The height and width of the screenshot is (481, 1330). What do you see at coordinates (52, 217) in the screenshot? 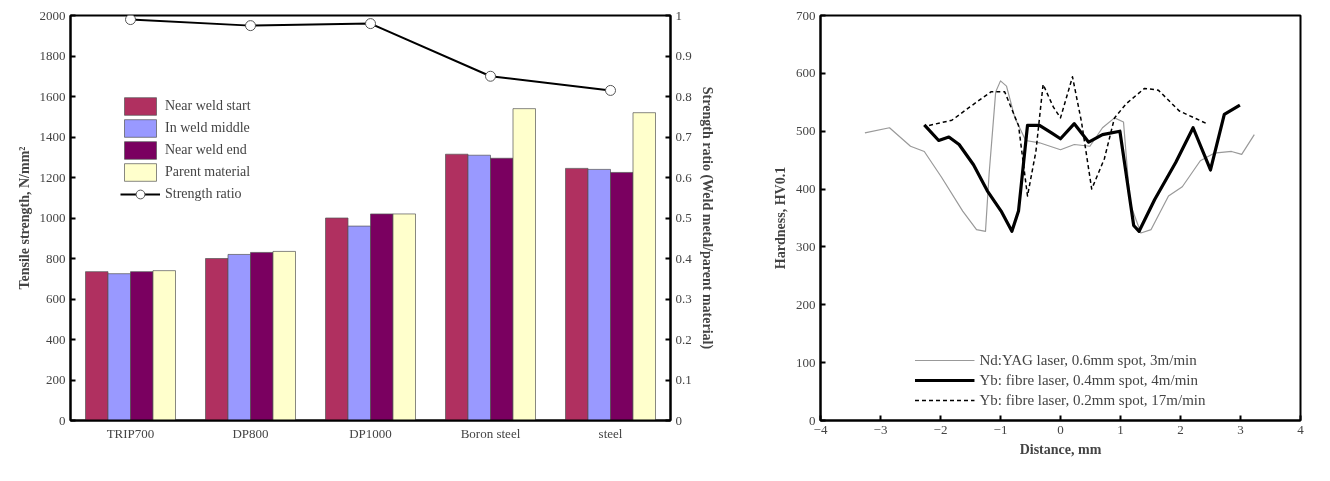
I see `y-tick-label: 1000` at bounding box center [52, 217].